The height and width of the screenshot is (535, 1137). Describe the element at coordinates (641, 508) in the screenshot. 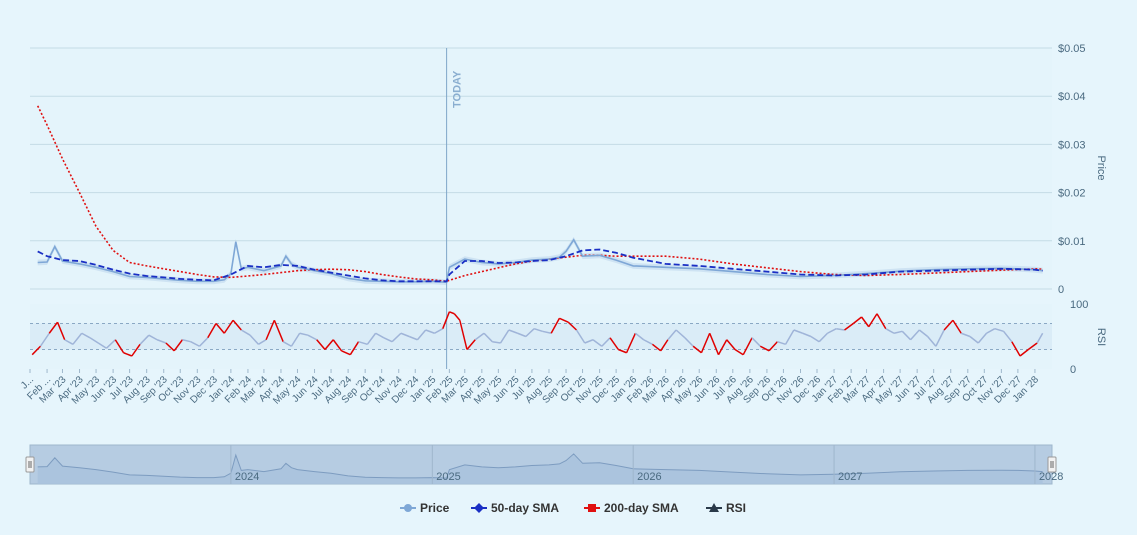

I see `legend-label: 200-day SMA` at that location.